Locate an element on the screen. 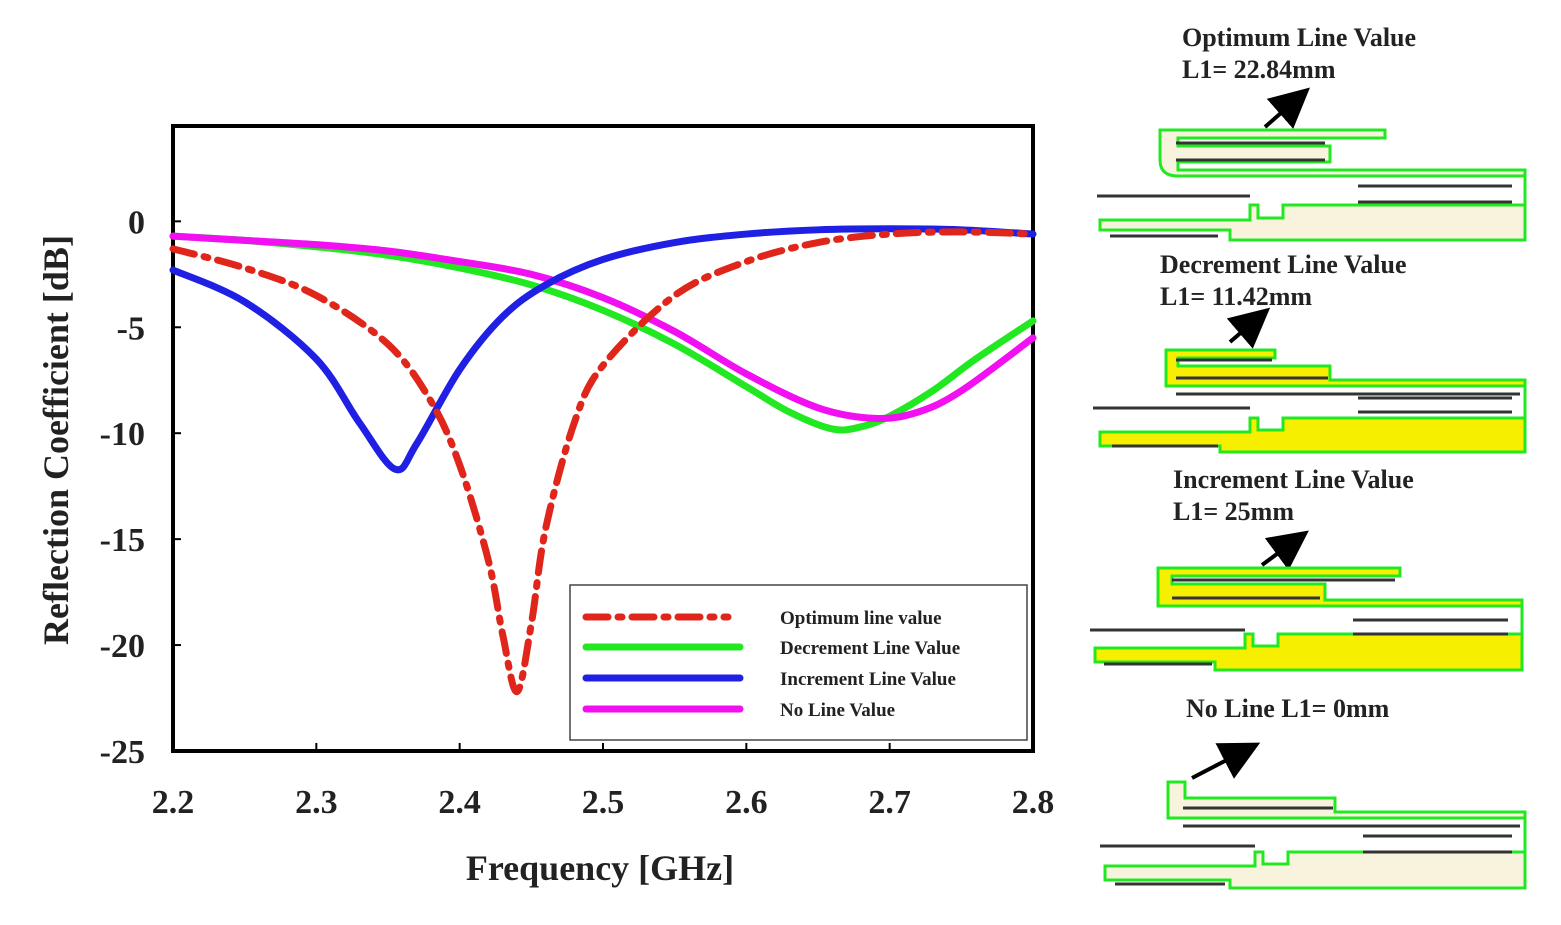 This screenshot has height=925, width=1561. x-tick-label: 2.7 is located at coordinates (889, 802).